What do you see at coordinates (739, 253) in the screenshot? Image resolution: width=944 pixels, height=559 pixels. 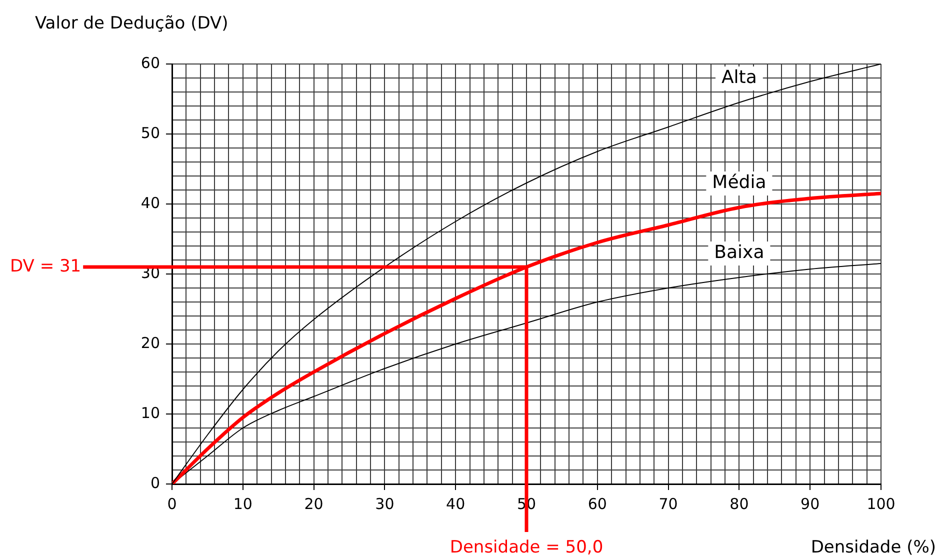 I see `series-label: Baixa` at bounding box center [739, 253].